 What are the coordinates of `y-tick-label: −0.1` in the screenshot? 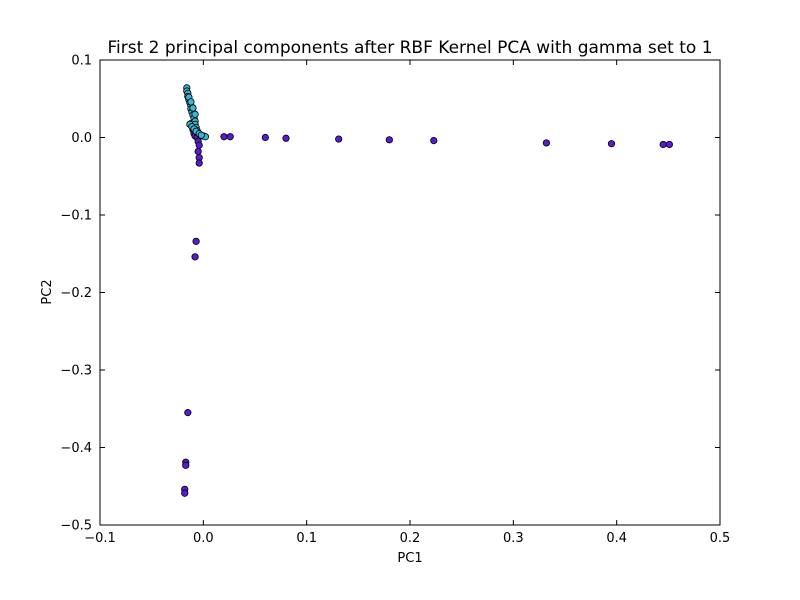 It's located at (76, 216).